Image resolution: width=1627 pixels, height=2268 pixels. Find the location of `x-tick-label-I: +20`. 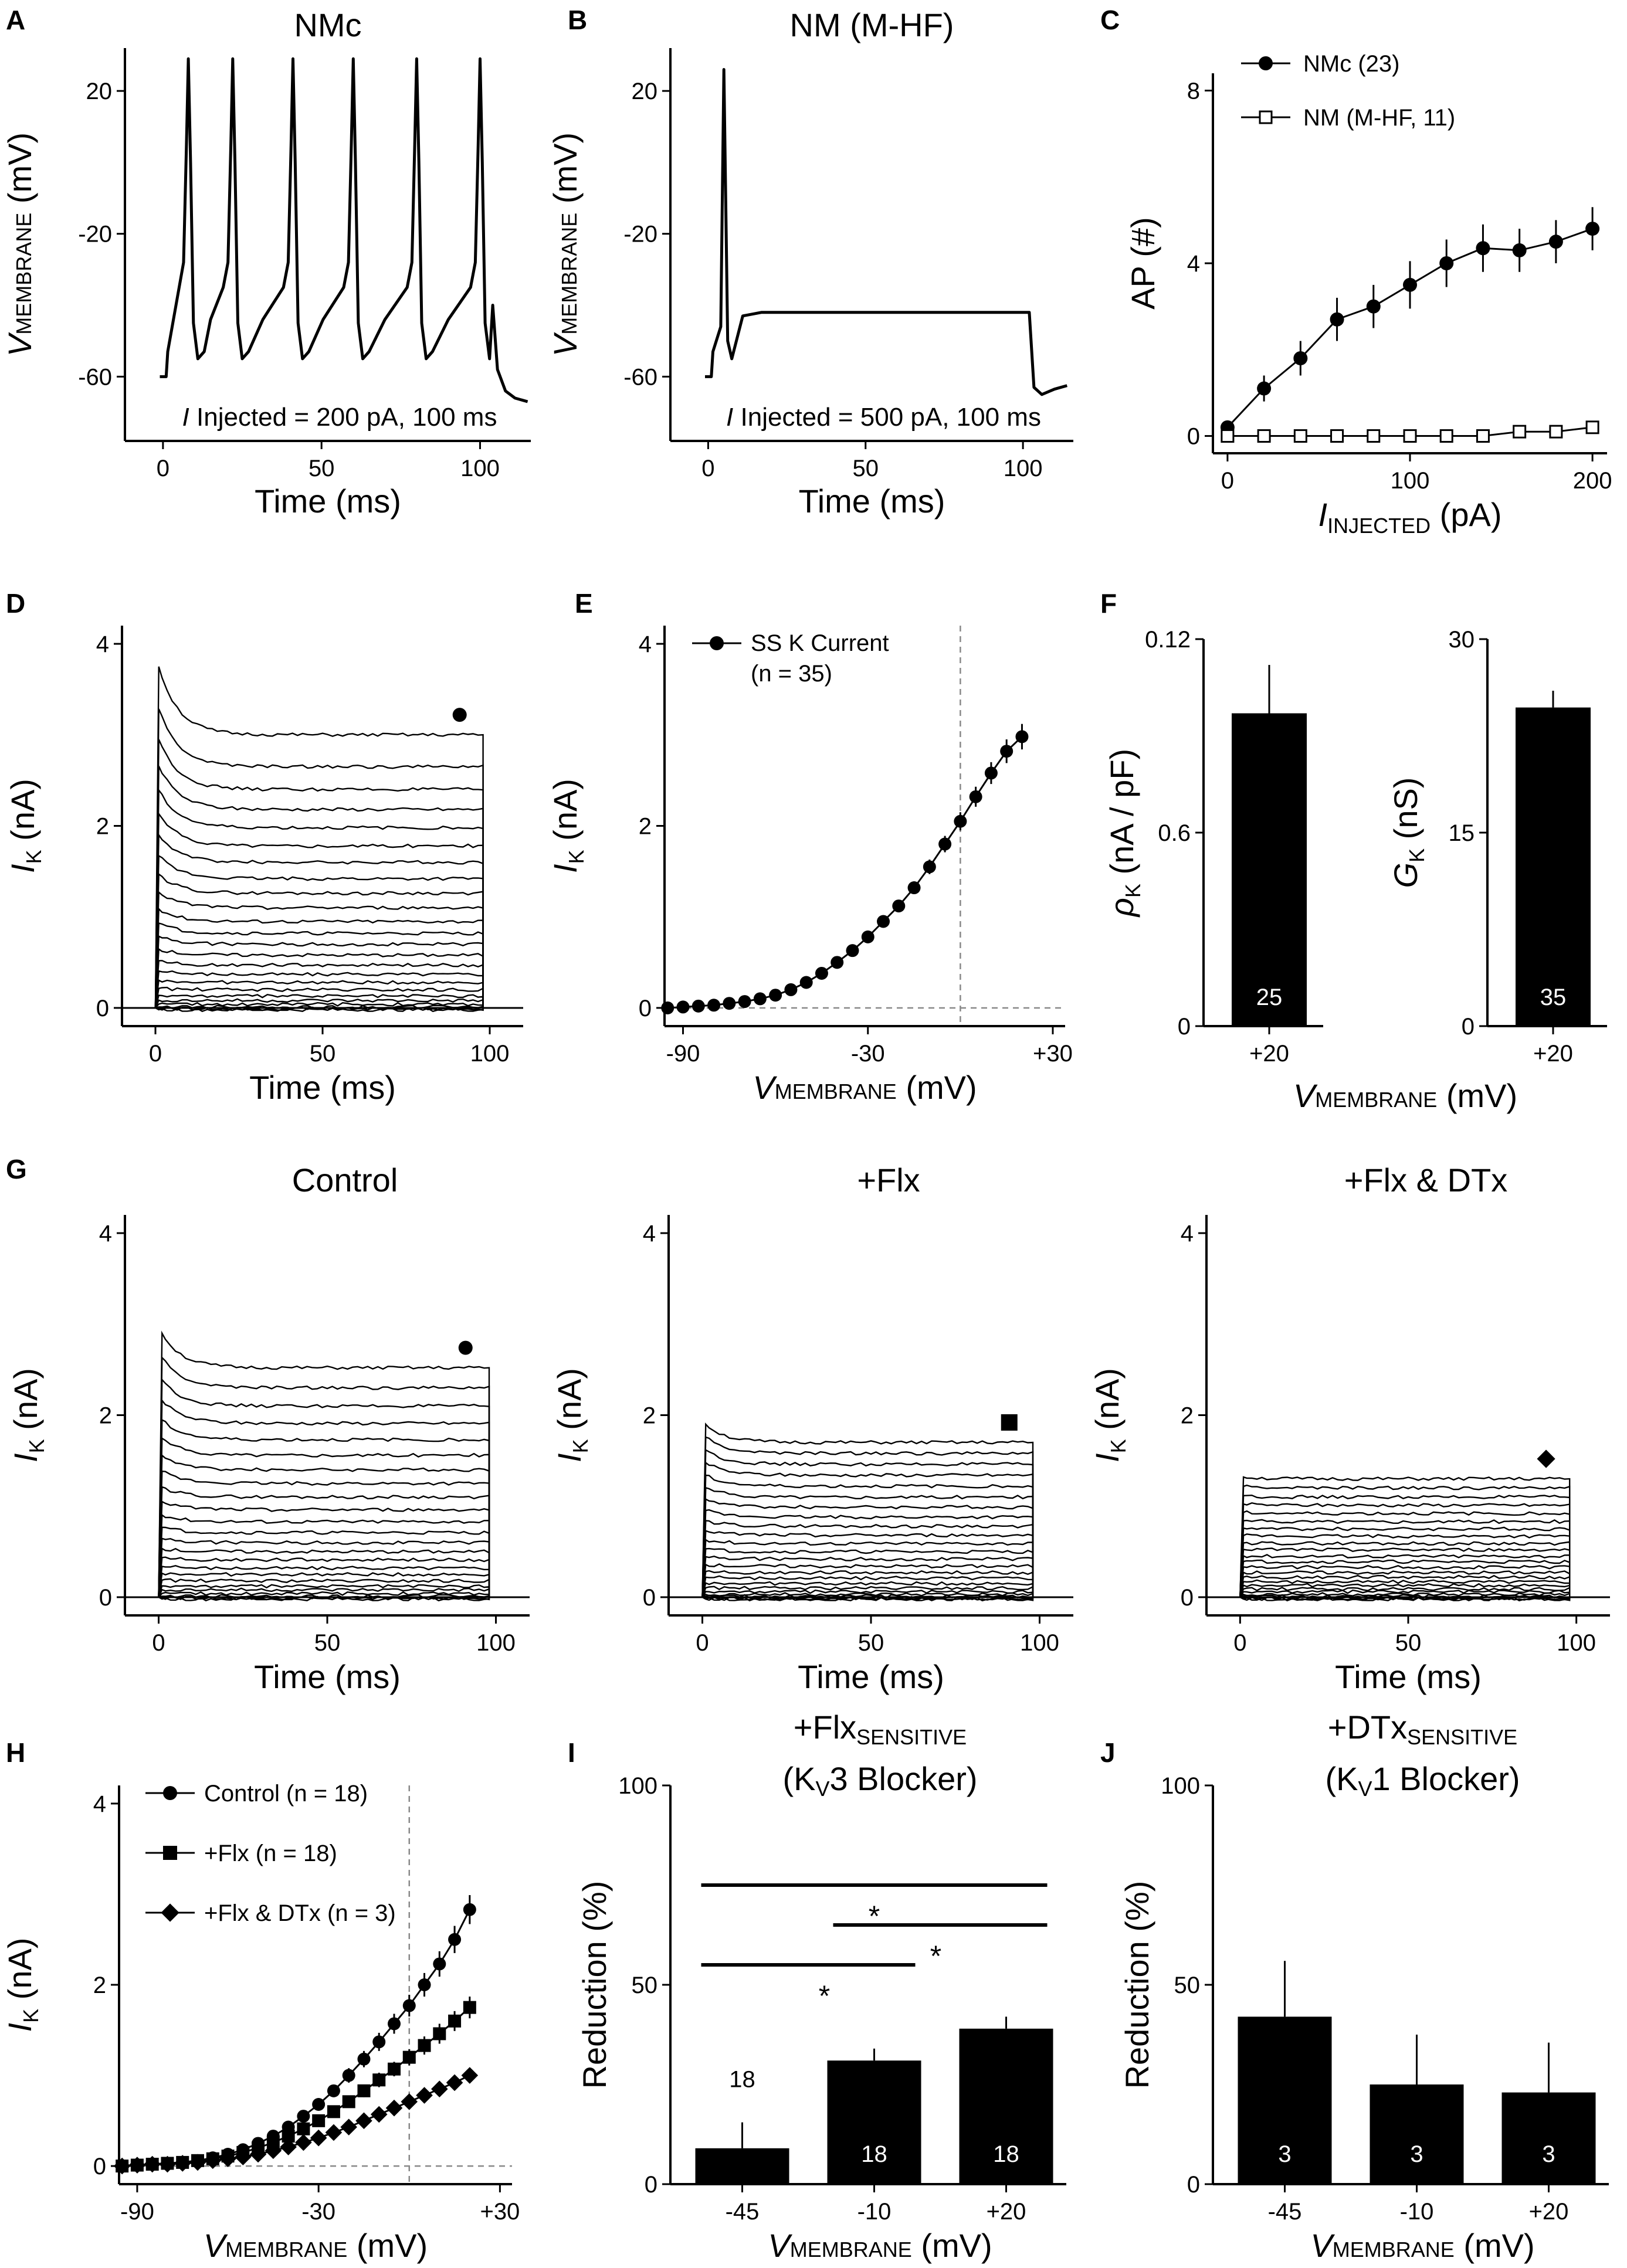

x-tick-label-I: +20 is located at coordinates (1007, 2212).